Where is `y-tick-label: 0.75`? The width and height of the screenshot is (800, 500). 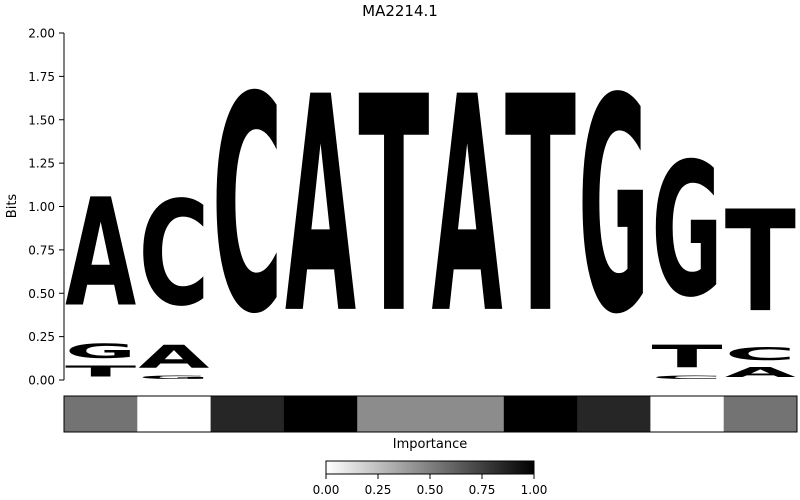
y-tick-label: 0.75 is located at coordinates (41, 250).